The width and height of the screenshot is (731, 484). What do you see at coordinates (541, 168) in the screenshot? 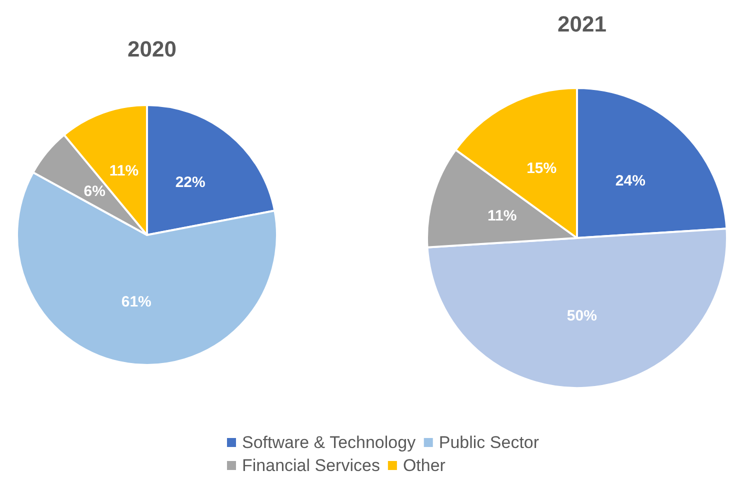
I see `data-label: 15%` at bounding box center [541, 168].